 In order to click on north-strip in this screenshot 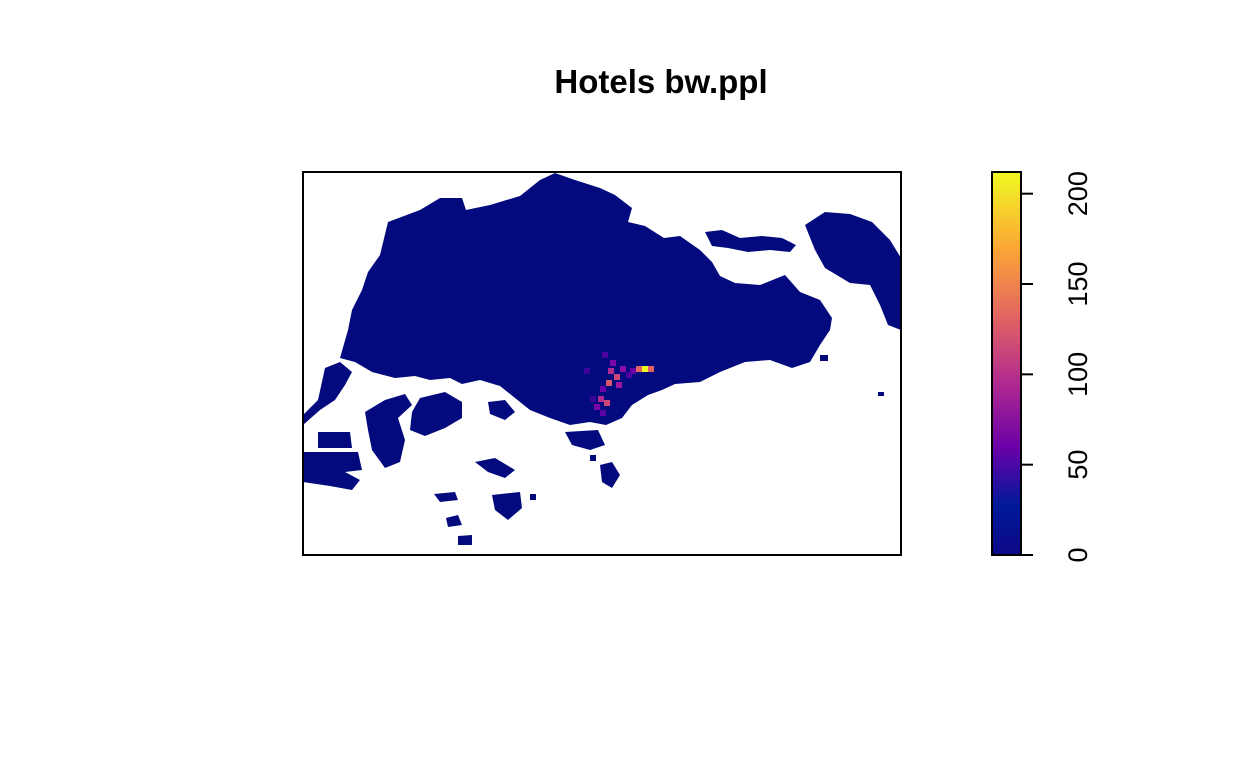, I will do `click(750, 241)`.